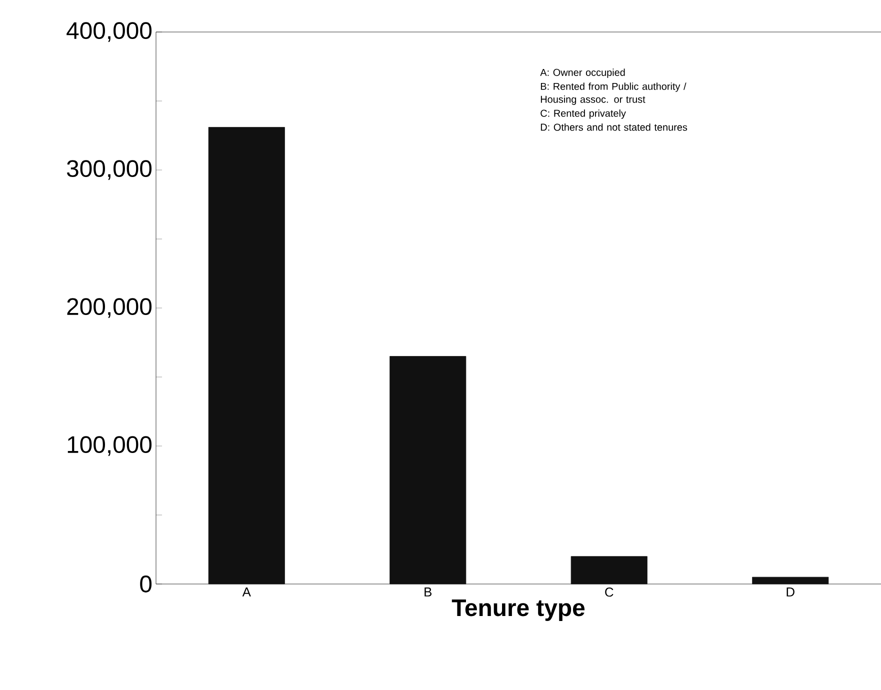  Describe the element at coordinates (790, 592) in the screenshot. I see `x-tick-label: D` at that location.